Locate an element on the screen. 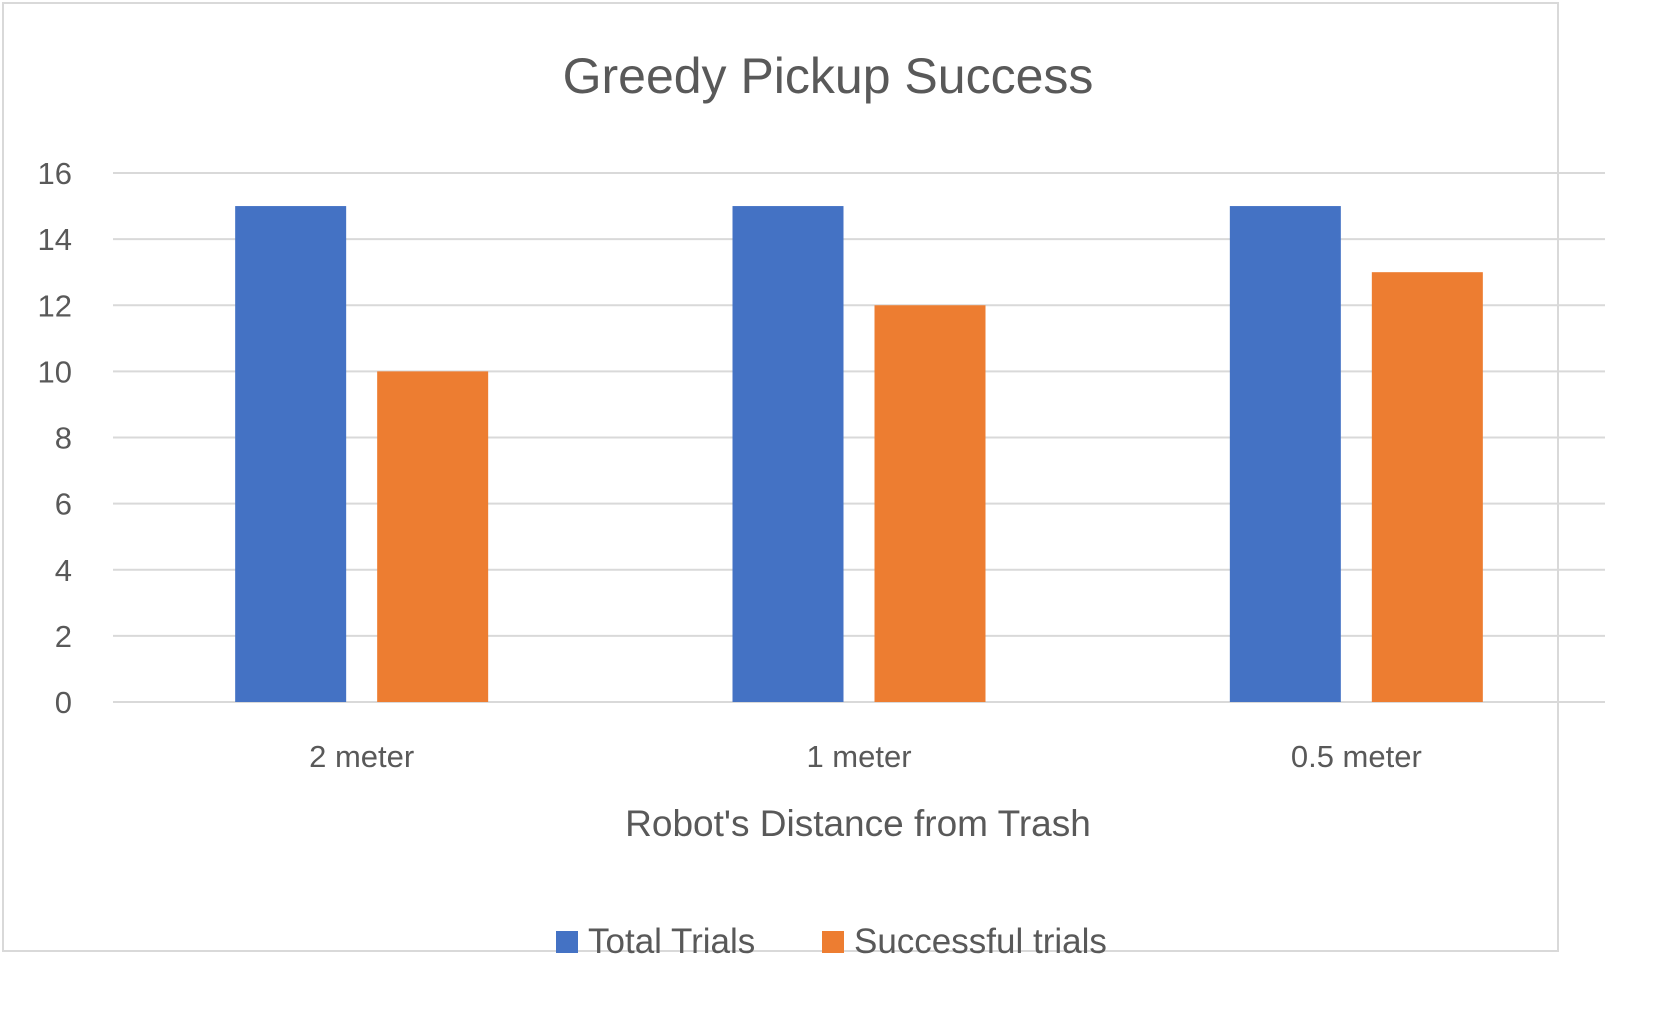 Image resolution: width=1659 pixels, height=1017 pixels. legend-label: Successful trials is located at coordinates (980, 941).